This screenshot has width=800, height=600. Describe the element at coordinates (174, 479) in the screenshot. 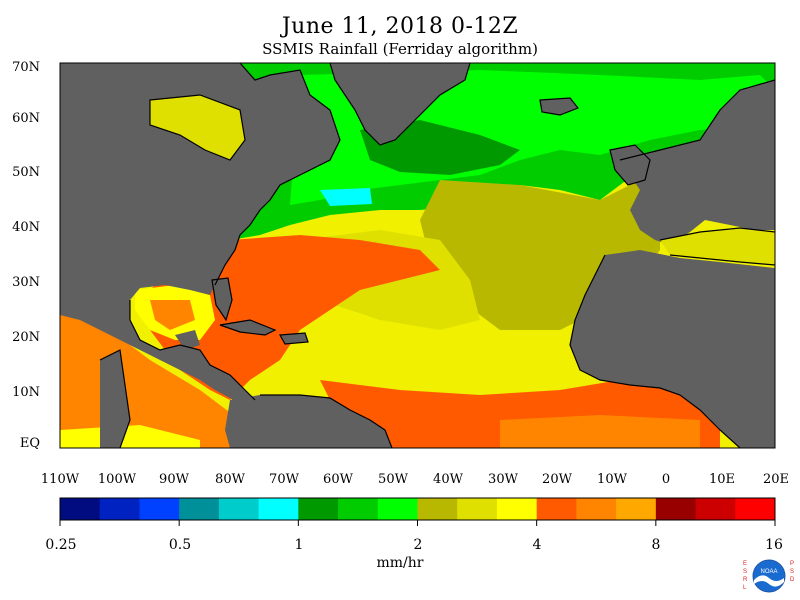

I see `lon-label-90w: 90W` at that location.